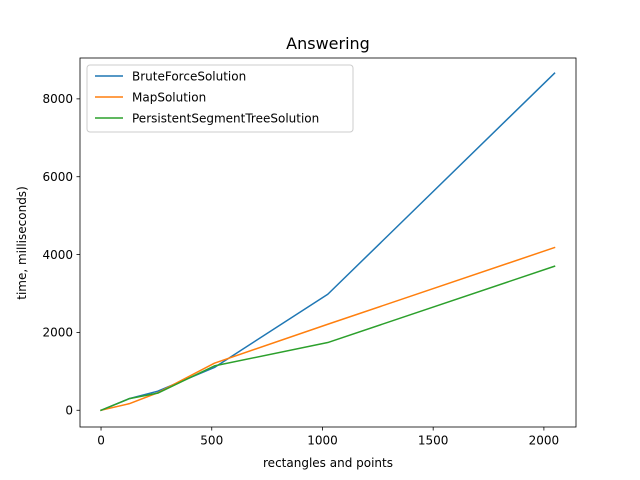  Describe the element at coordinates (322, 441) in the screenshot. I see `x-tick-label: 1000` at that location.